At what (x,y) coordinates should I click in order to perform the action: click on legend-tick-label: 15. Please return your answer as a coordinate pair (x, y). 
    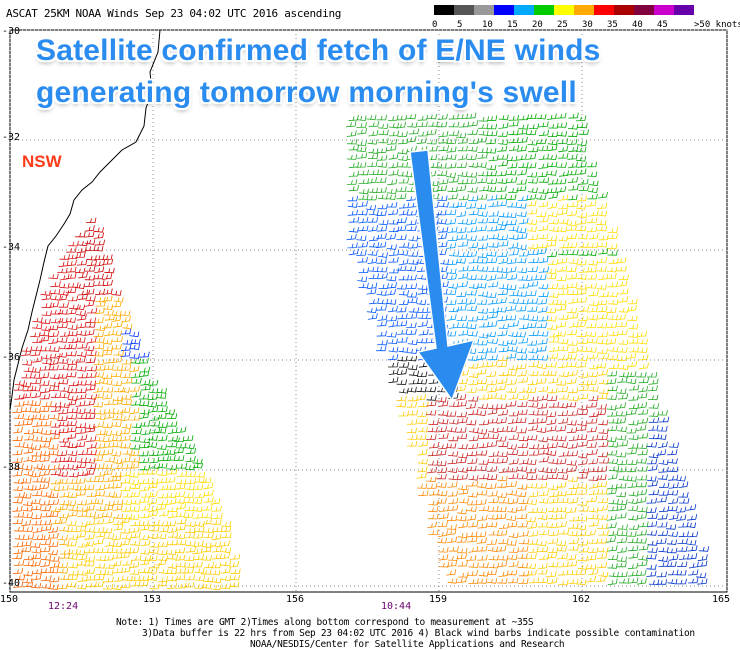
    Looking at the image, I should click on (512, 25).